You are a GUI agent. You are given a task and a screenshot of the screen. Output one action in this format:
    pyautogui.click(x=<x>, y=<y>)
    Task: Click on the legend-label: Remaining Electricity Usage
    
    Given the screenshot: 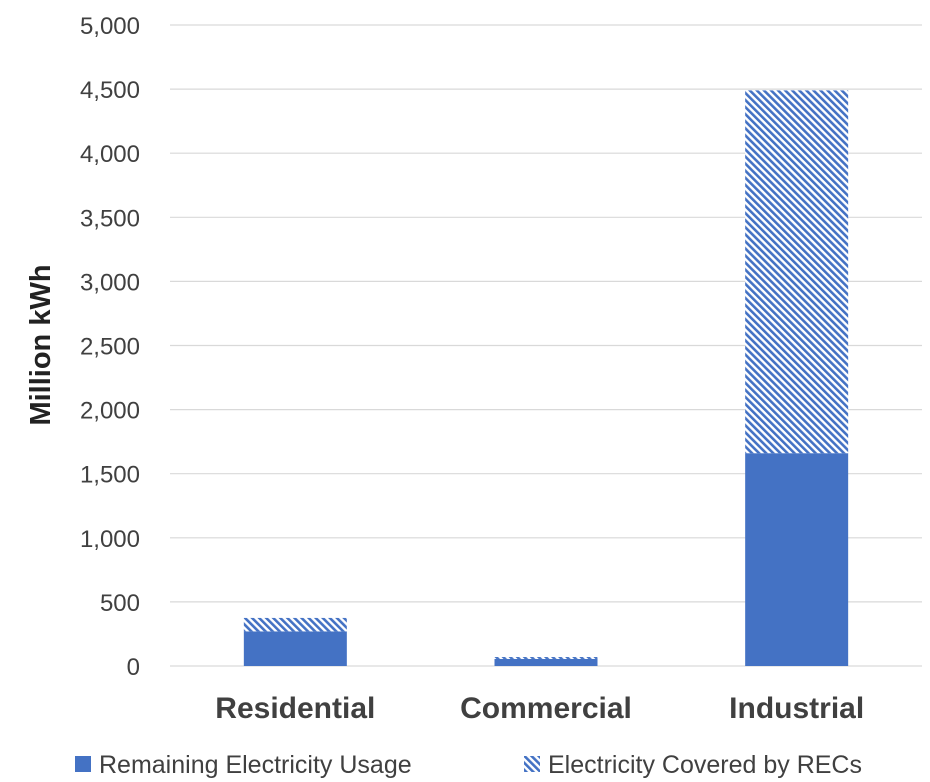 What is the action you would take?
    pyautogui.click(x=255, y=765)
    